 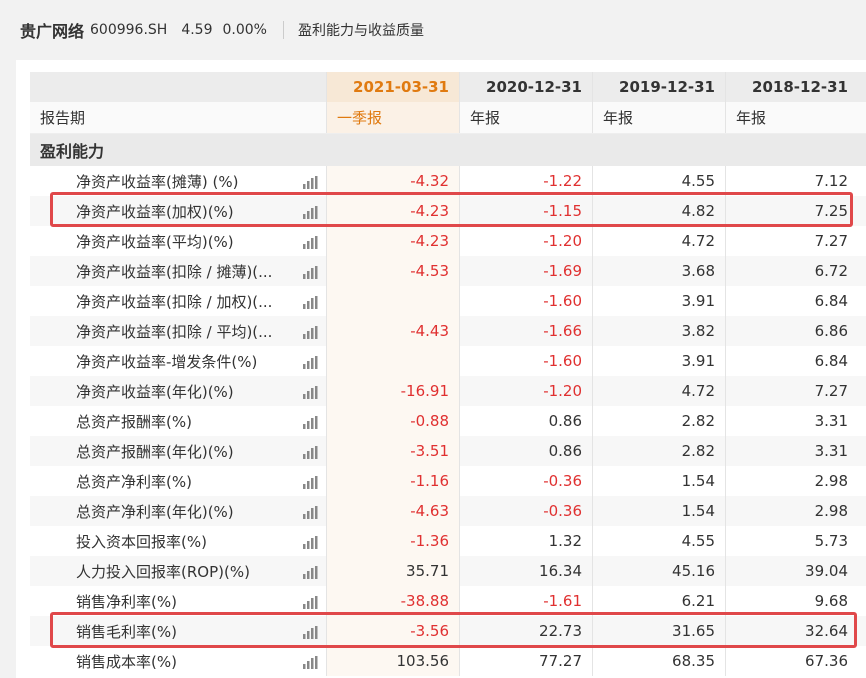 What do you see at coordinates (178, 661) in the screenshot?
I see `row-label-cell: 销售成本率(%)` at bounding box center [178, 661].